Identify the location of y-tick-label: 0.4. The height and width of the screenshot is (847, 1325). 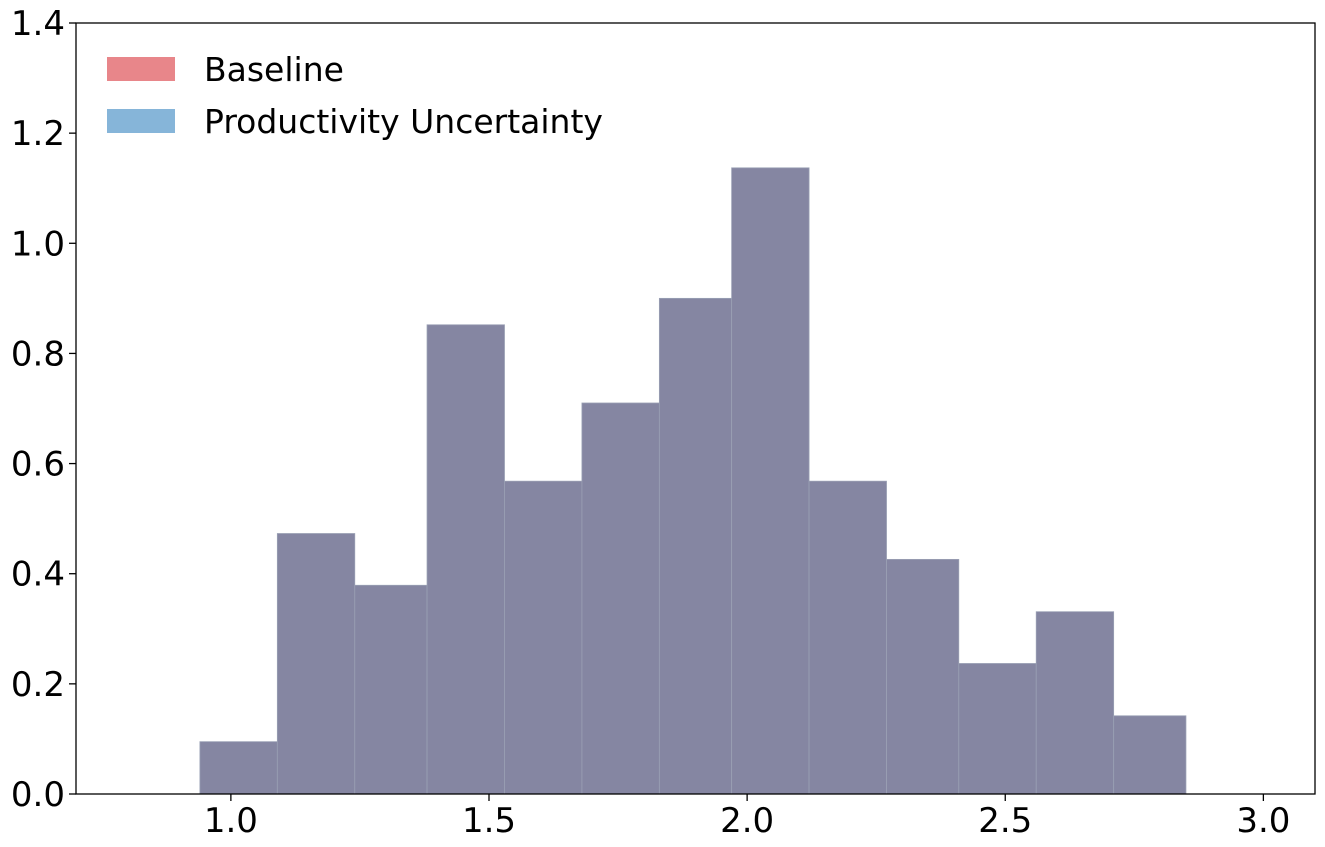
(38, 575).